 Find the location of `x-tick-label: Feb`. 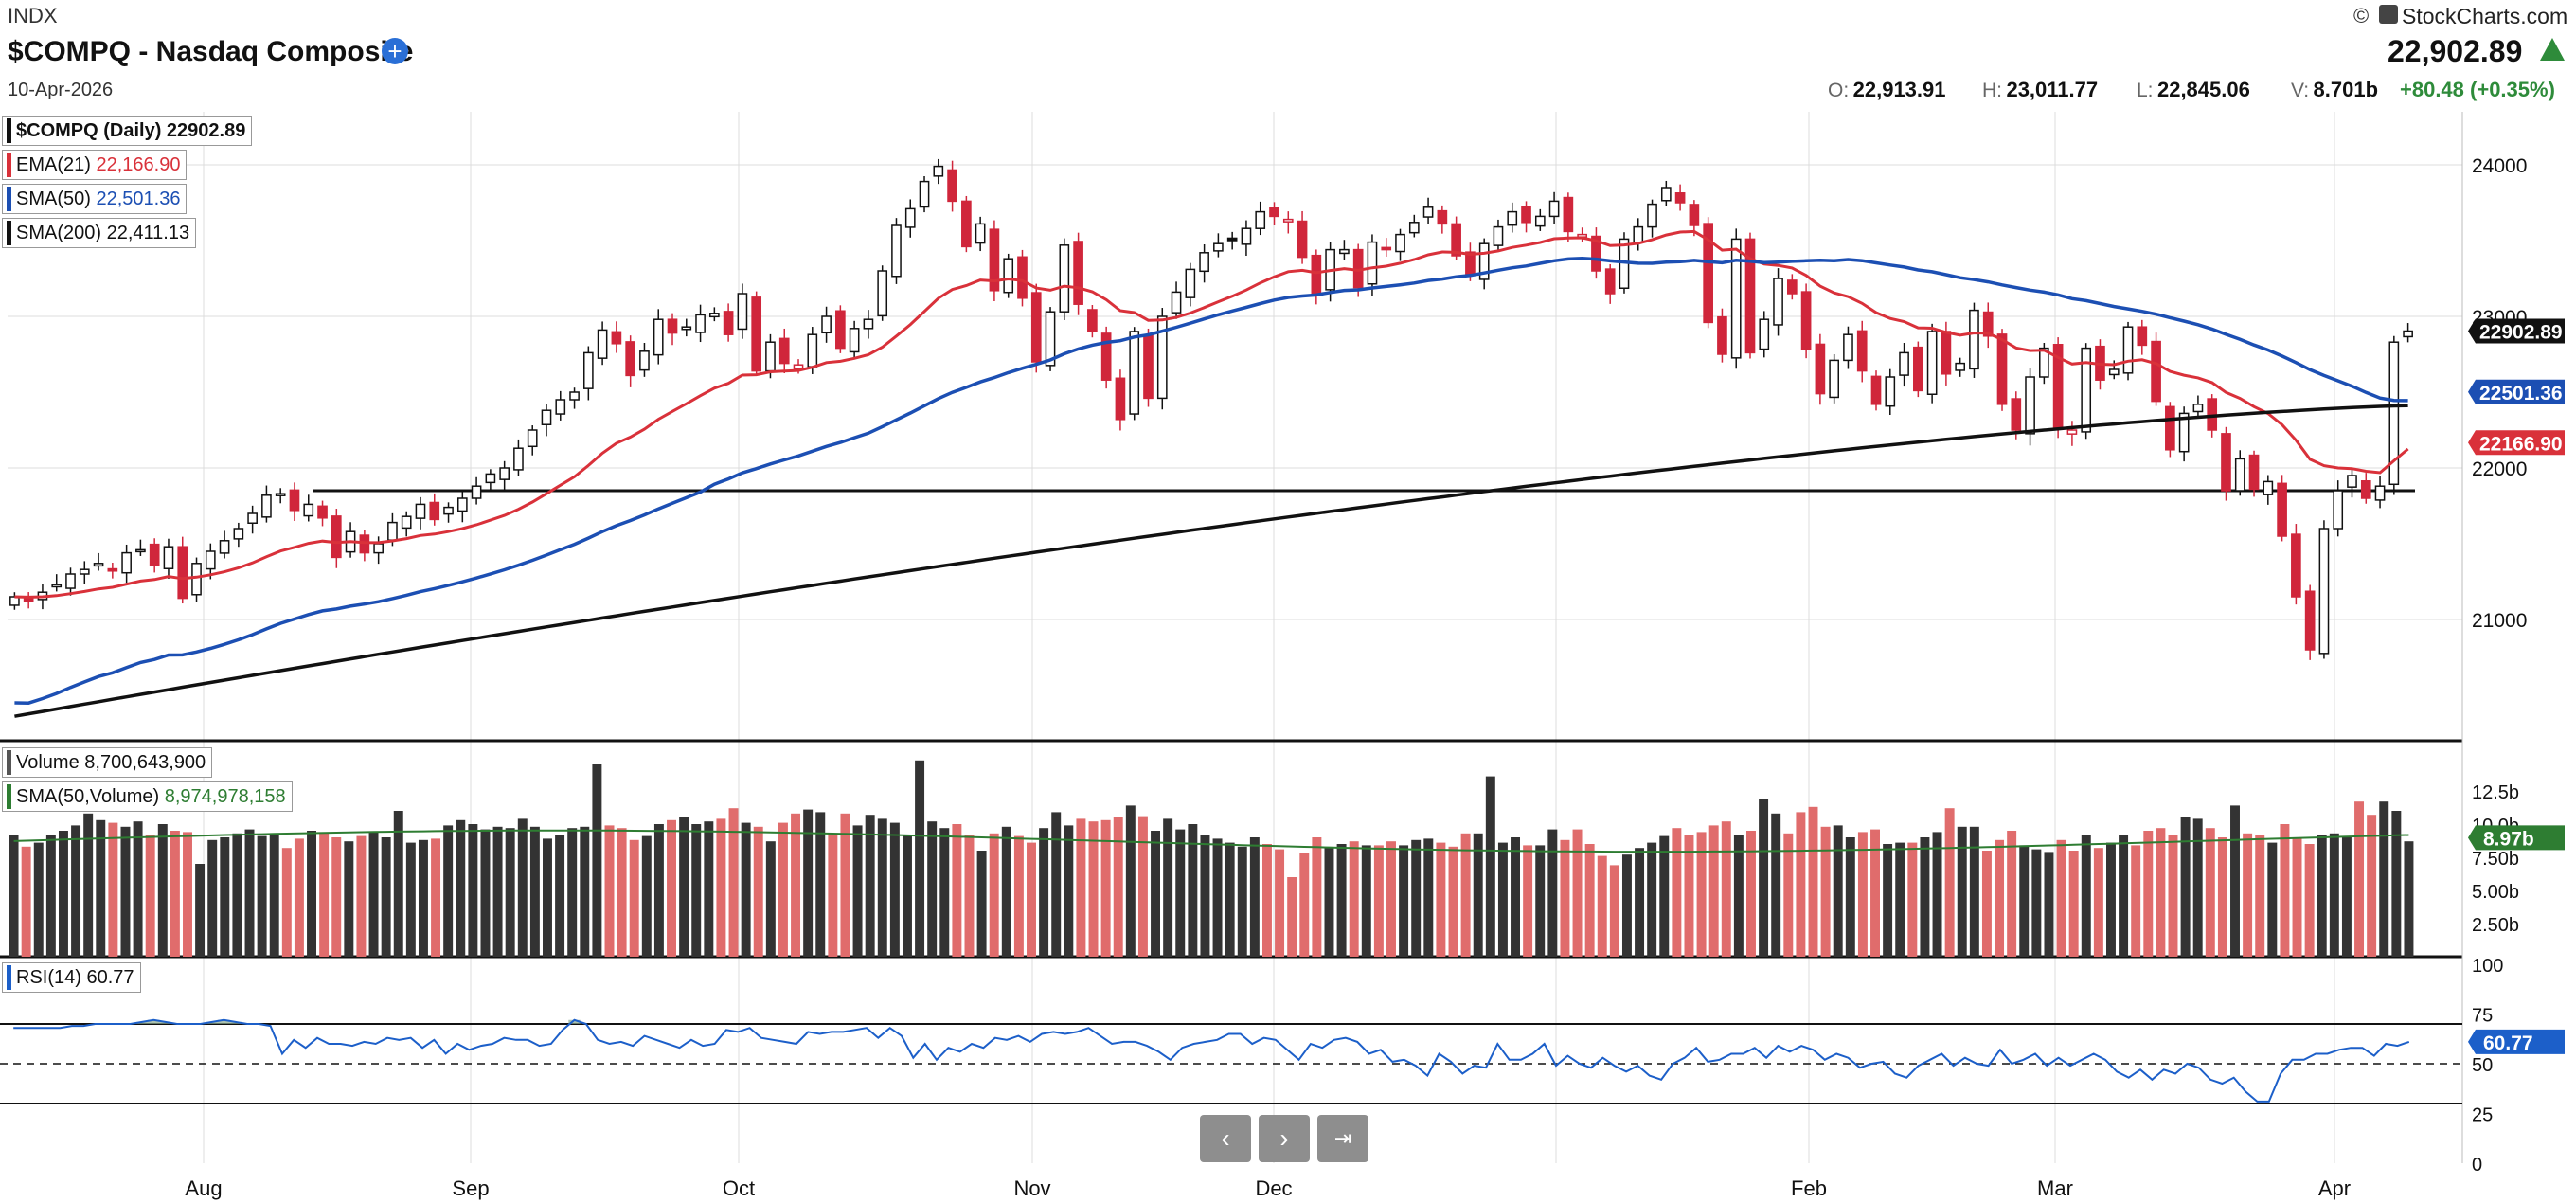

x-tick-label: Feb is located at coordinates (1809, 1188).